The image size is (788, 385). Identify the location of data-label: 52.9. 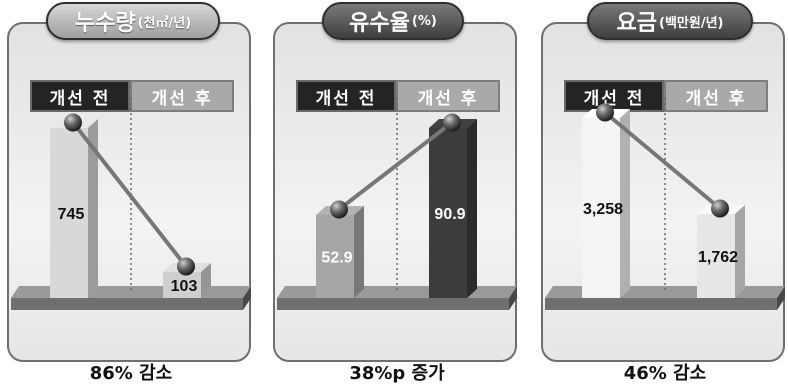
(336, 258).